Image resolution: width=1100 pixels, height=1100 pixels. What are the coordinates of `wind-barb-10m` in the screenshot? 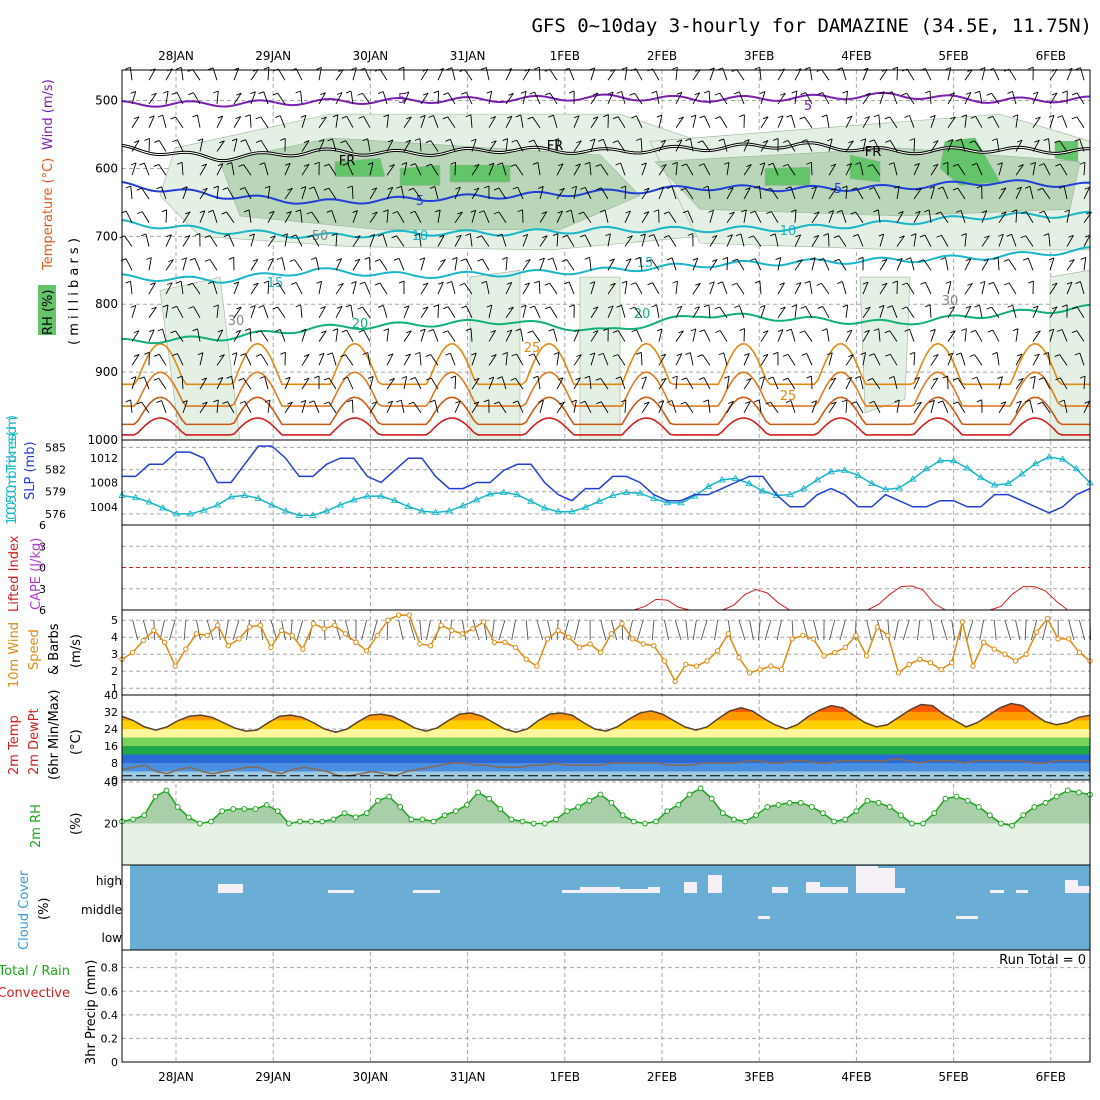 It's located at (832, 630).